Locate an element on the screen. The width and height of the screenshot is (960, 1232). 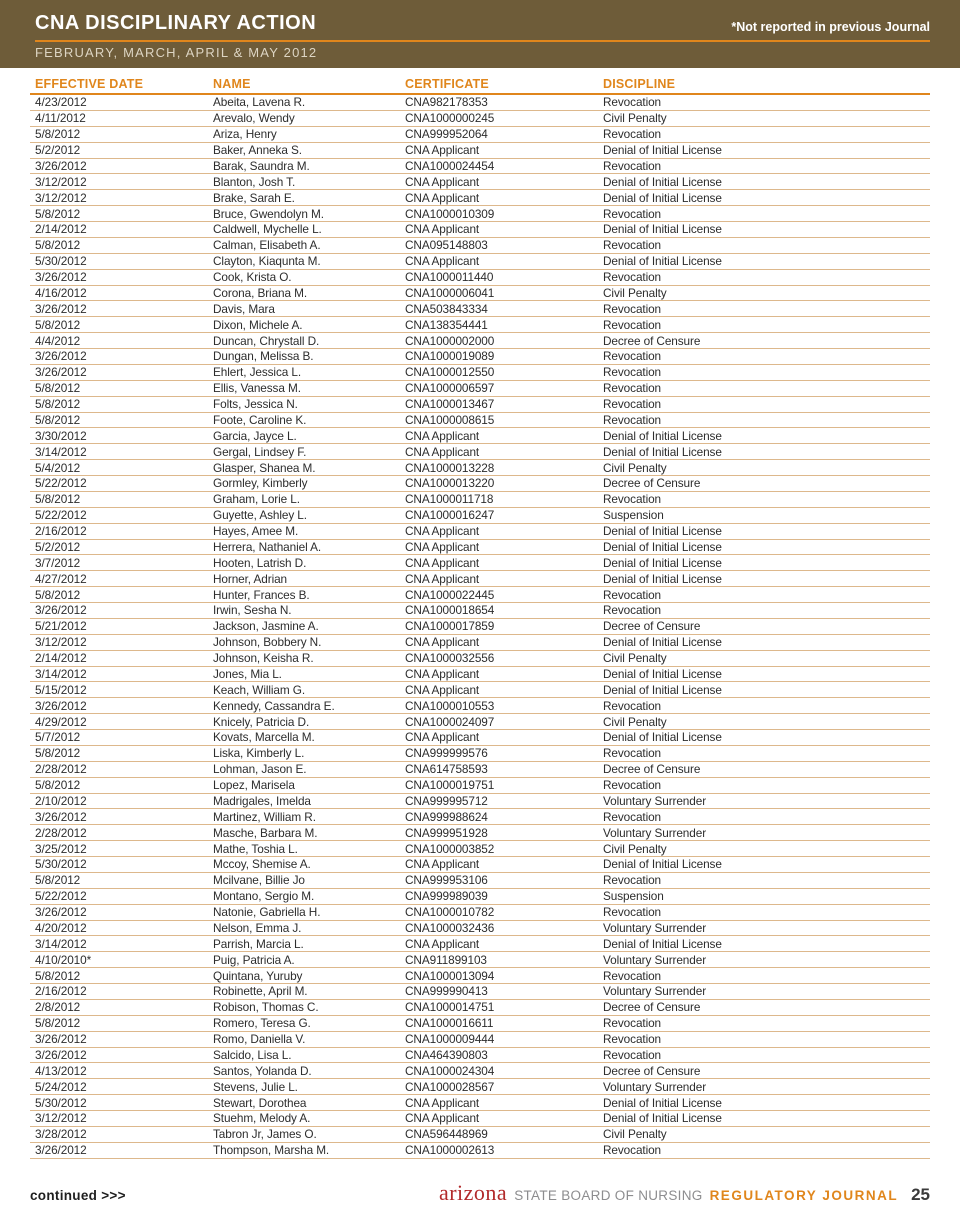
cell-name: Stuehm, Melody A. is located at coordinates (262, 1118).